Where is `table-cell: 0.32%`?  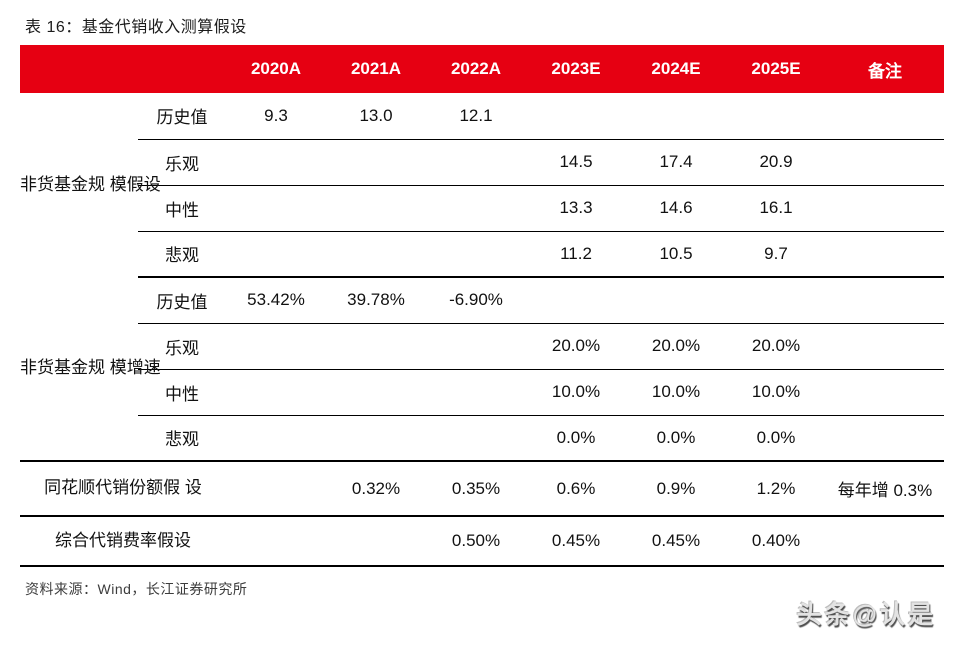 table-cell: 0.32% is located at coordinates (376, 489).